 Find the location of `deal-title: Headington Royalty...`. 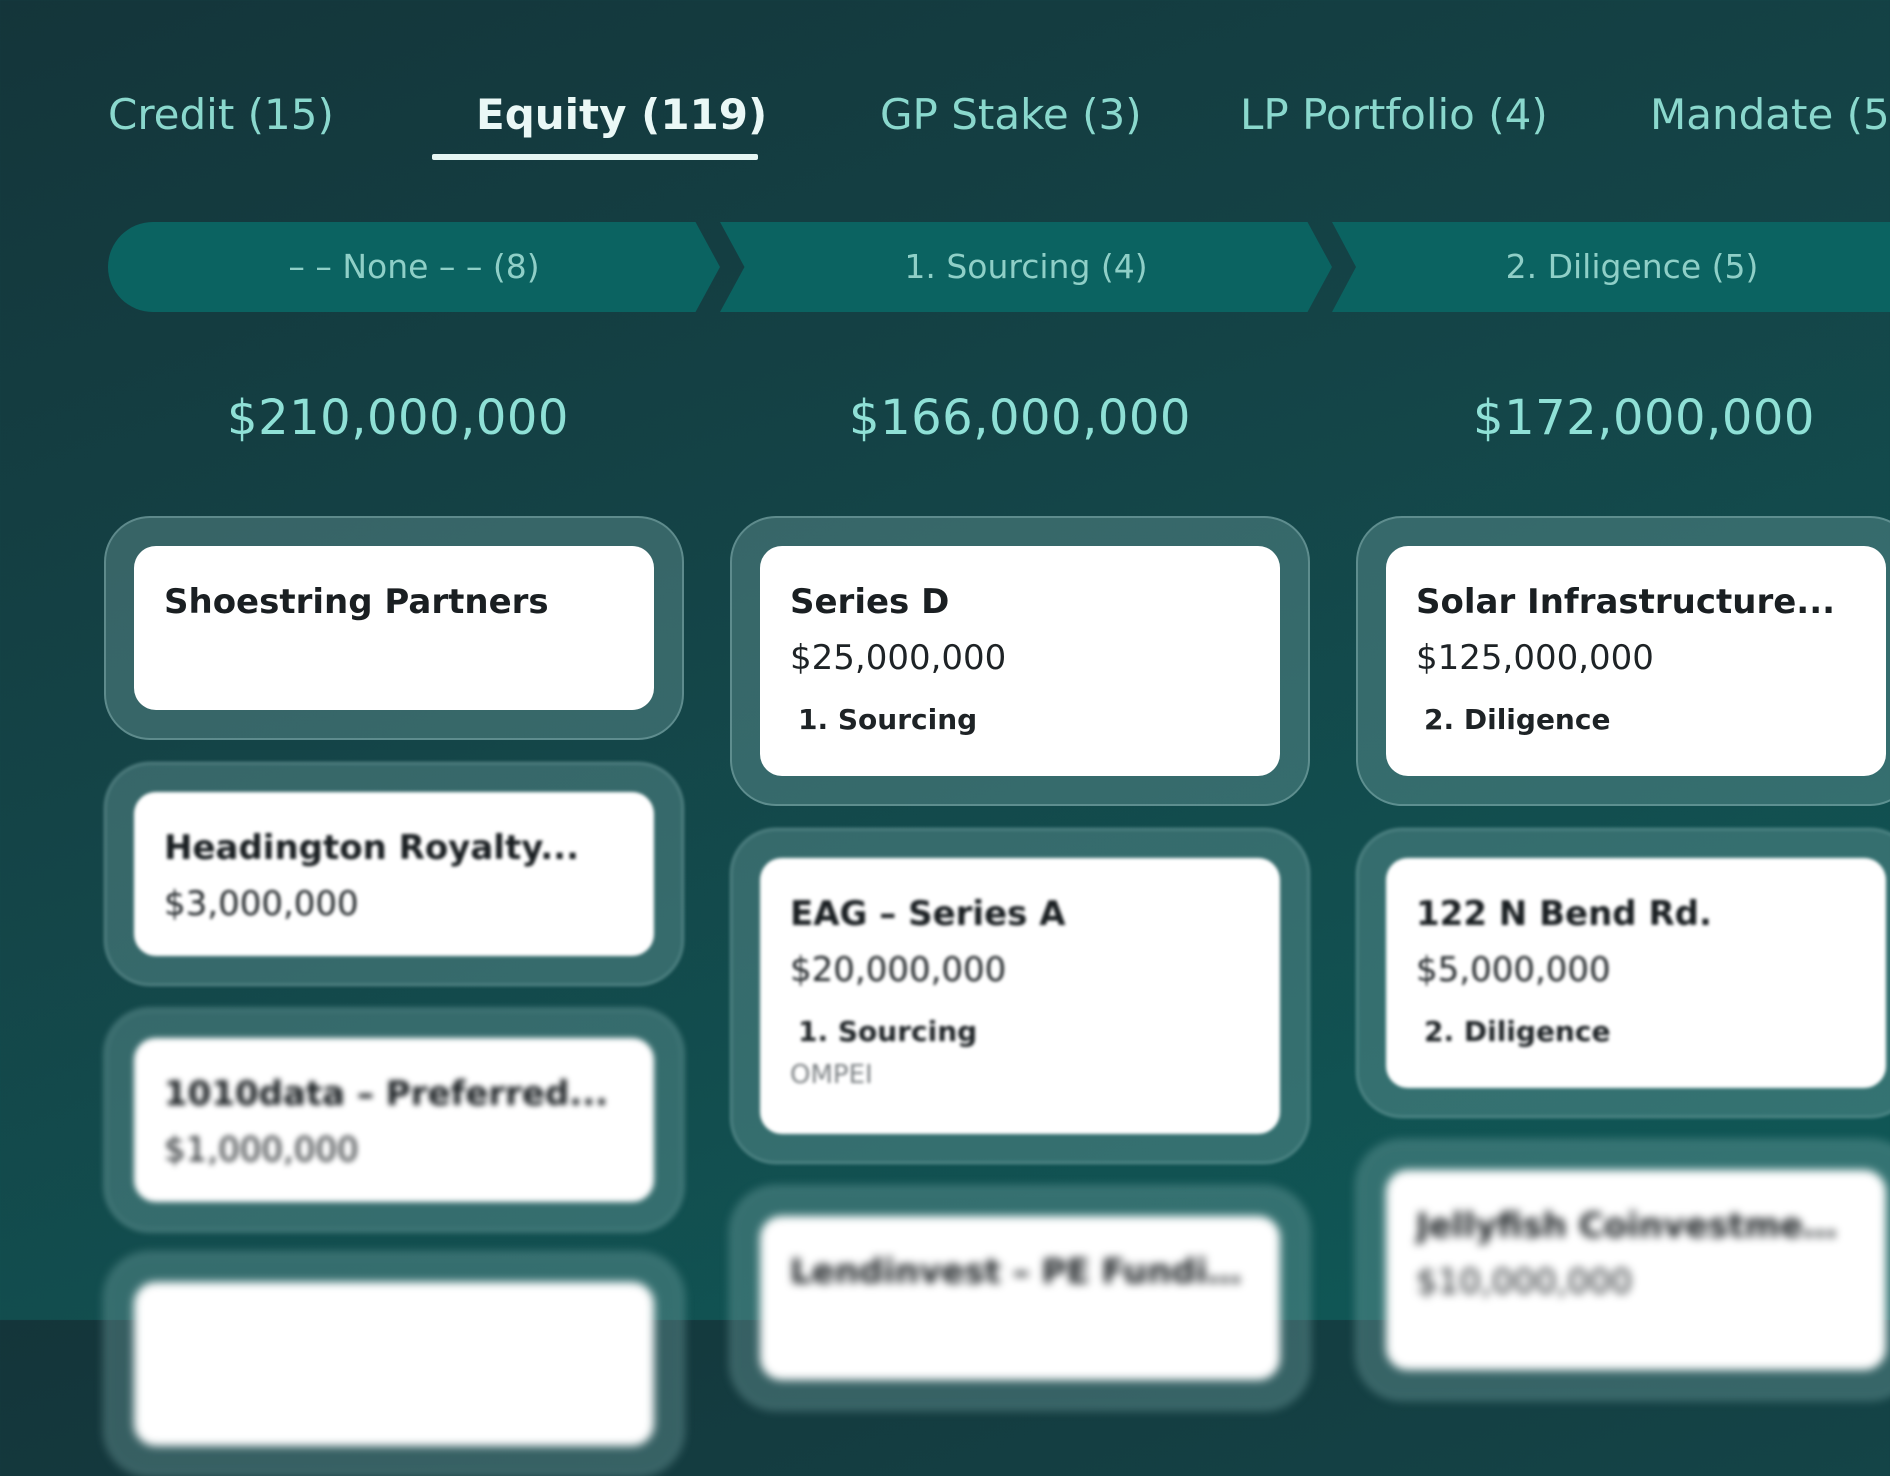

deal-title: Headington Royalty... is located at coordinates (371, 848).